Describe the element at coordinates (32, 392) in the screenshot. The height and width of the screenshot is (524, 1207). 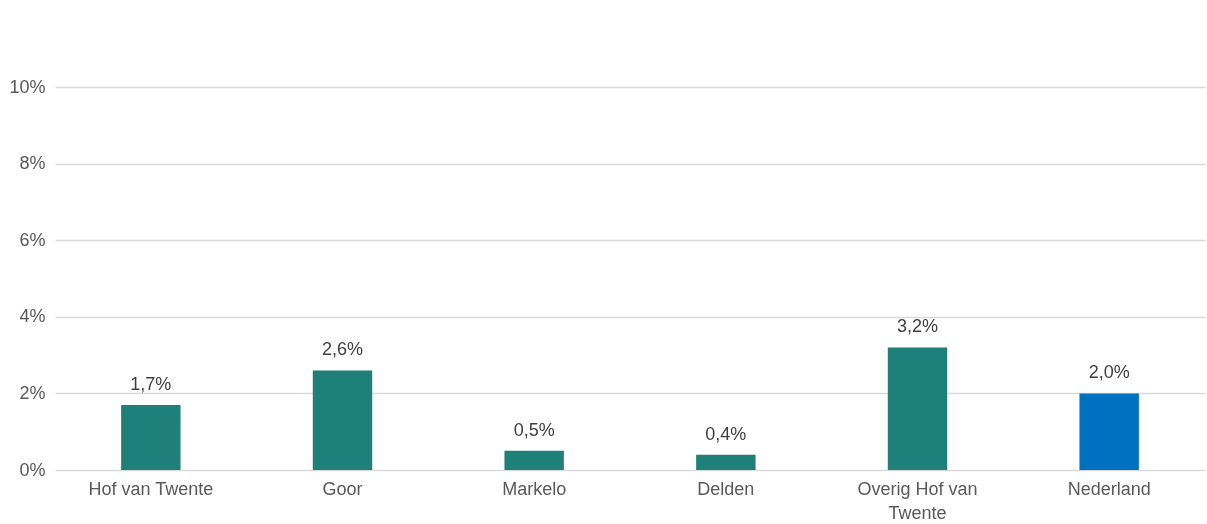
I see `y-tick-label: 2%` at that location.